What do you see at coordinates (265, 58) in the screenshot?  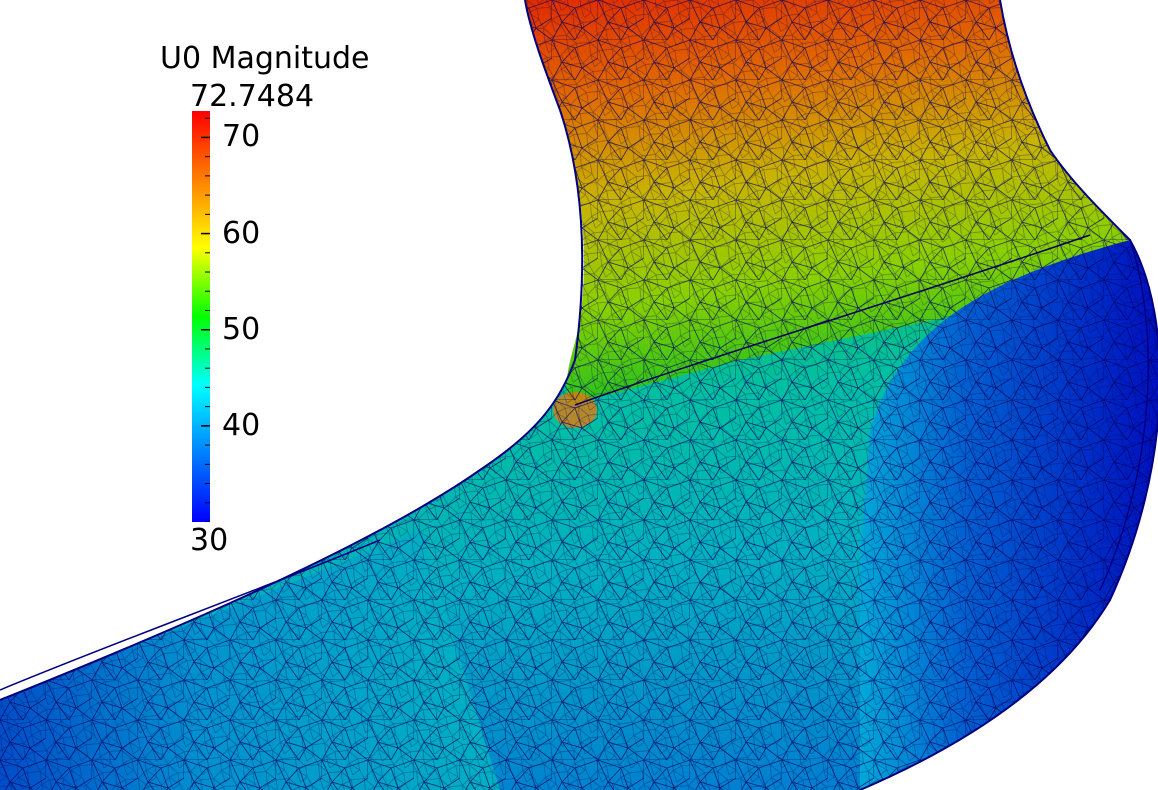 I see `legend-title: U0 Magnitude` at bounding box center [265, 58].